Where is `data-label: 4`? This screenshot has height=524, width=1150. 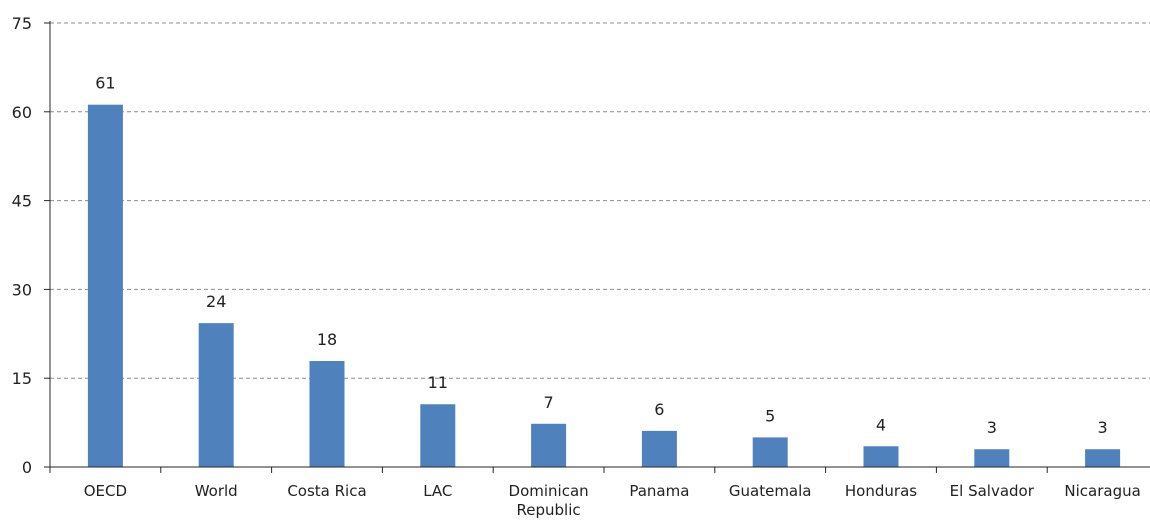
data-label: 4 is located at coordinates (881, 424).